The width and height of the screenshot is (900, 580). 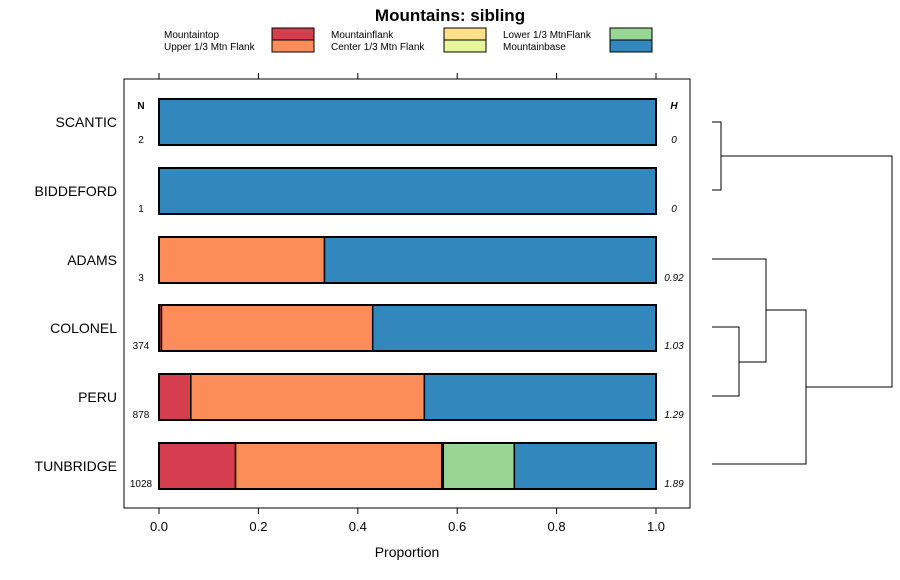 What do you see at coordinates (140, 106) in the screenshot?
I see `n-header: N` at bounding box center [140, 106].